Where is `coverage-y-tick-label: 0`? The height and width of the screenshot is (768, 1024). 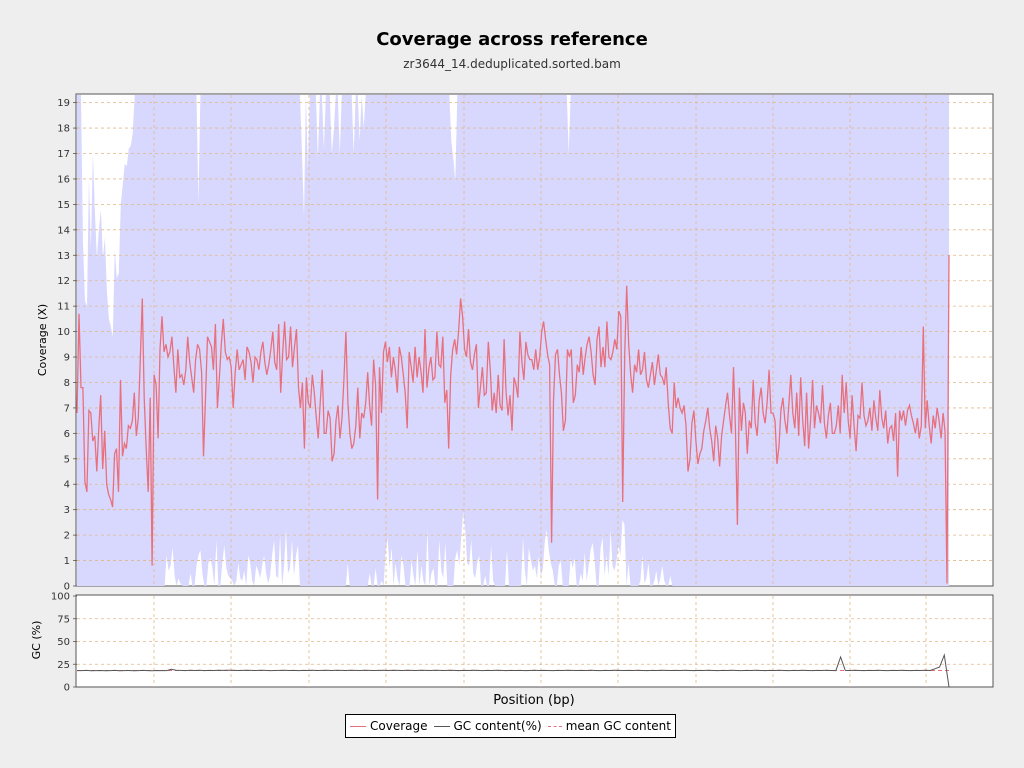 coverage-y-tick-label: 0 is located at coordinates (67, 587).